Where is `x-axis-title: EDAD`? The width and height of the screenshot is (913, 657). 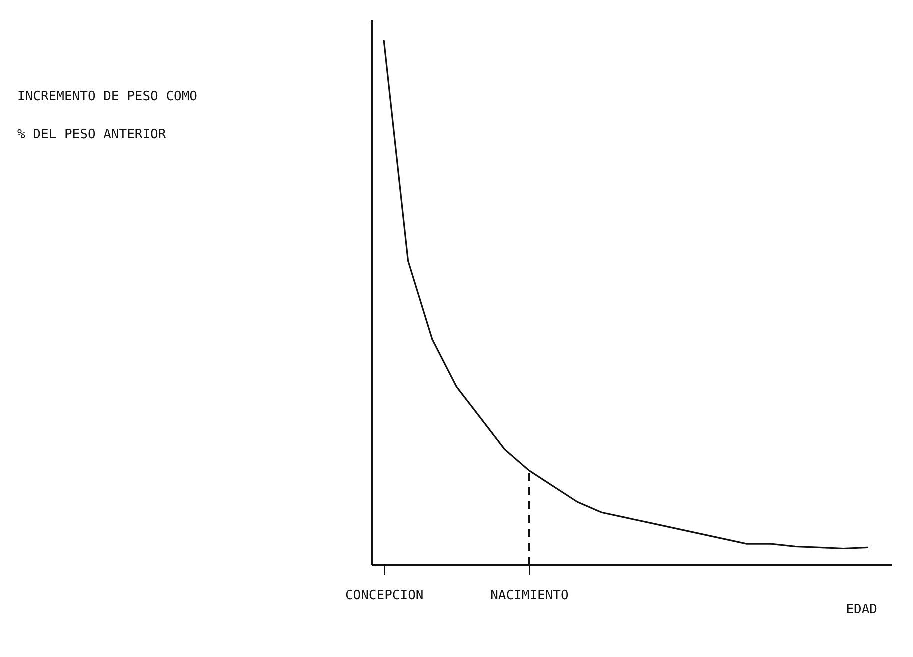 x-axis-title: EDAD is located at coordinates (862, 610).